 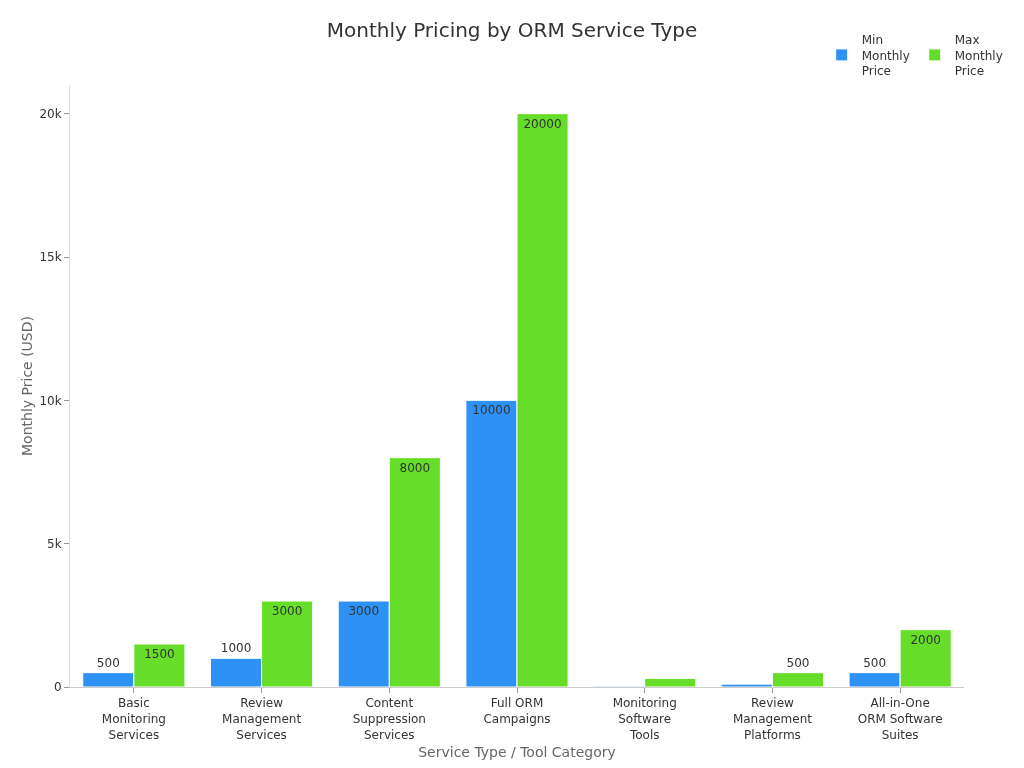 I want to click on y-tick-label: 0, so click(x=57, y=687).